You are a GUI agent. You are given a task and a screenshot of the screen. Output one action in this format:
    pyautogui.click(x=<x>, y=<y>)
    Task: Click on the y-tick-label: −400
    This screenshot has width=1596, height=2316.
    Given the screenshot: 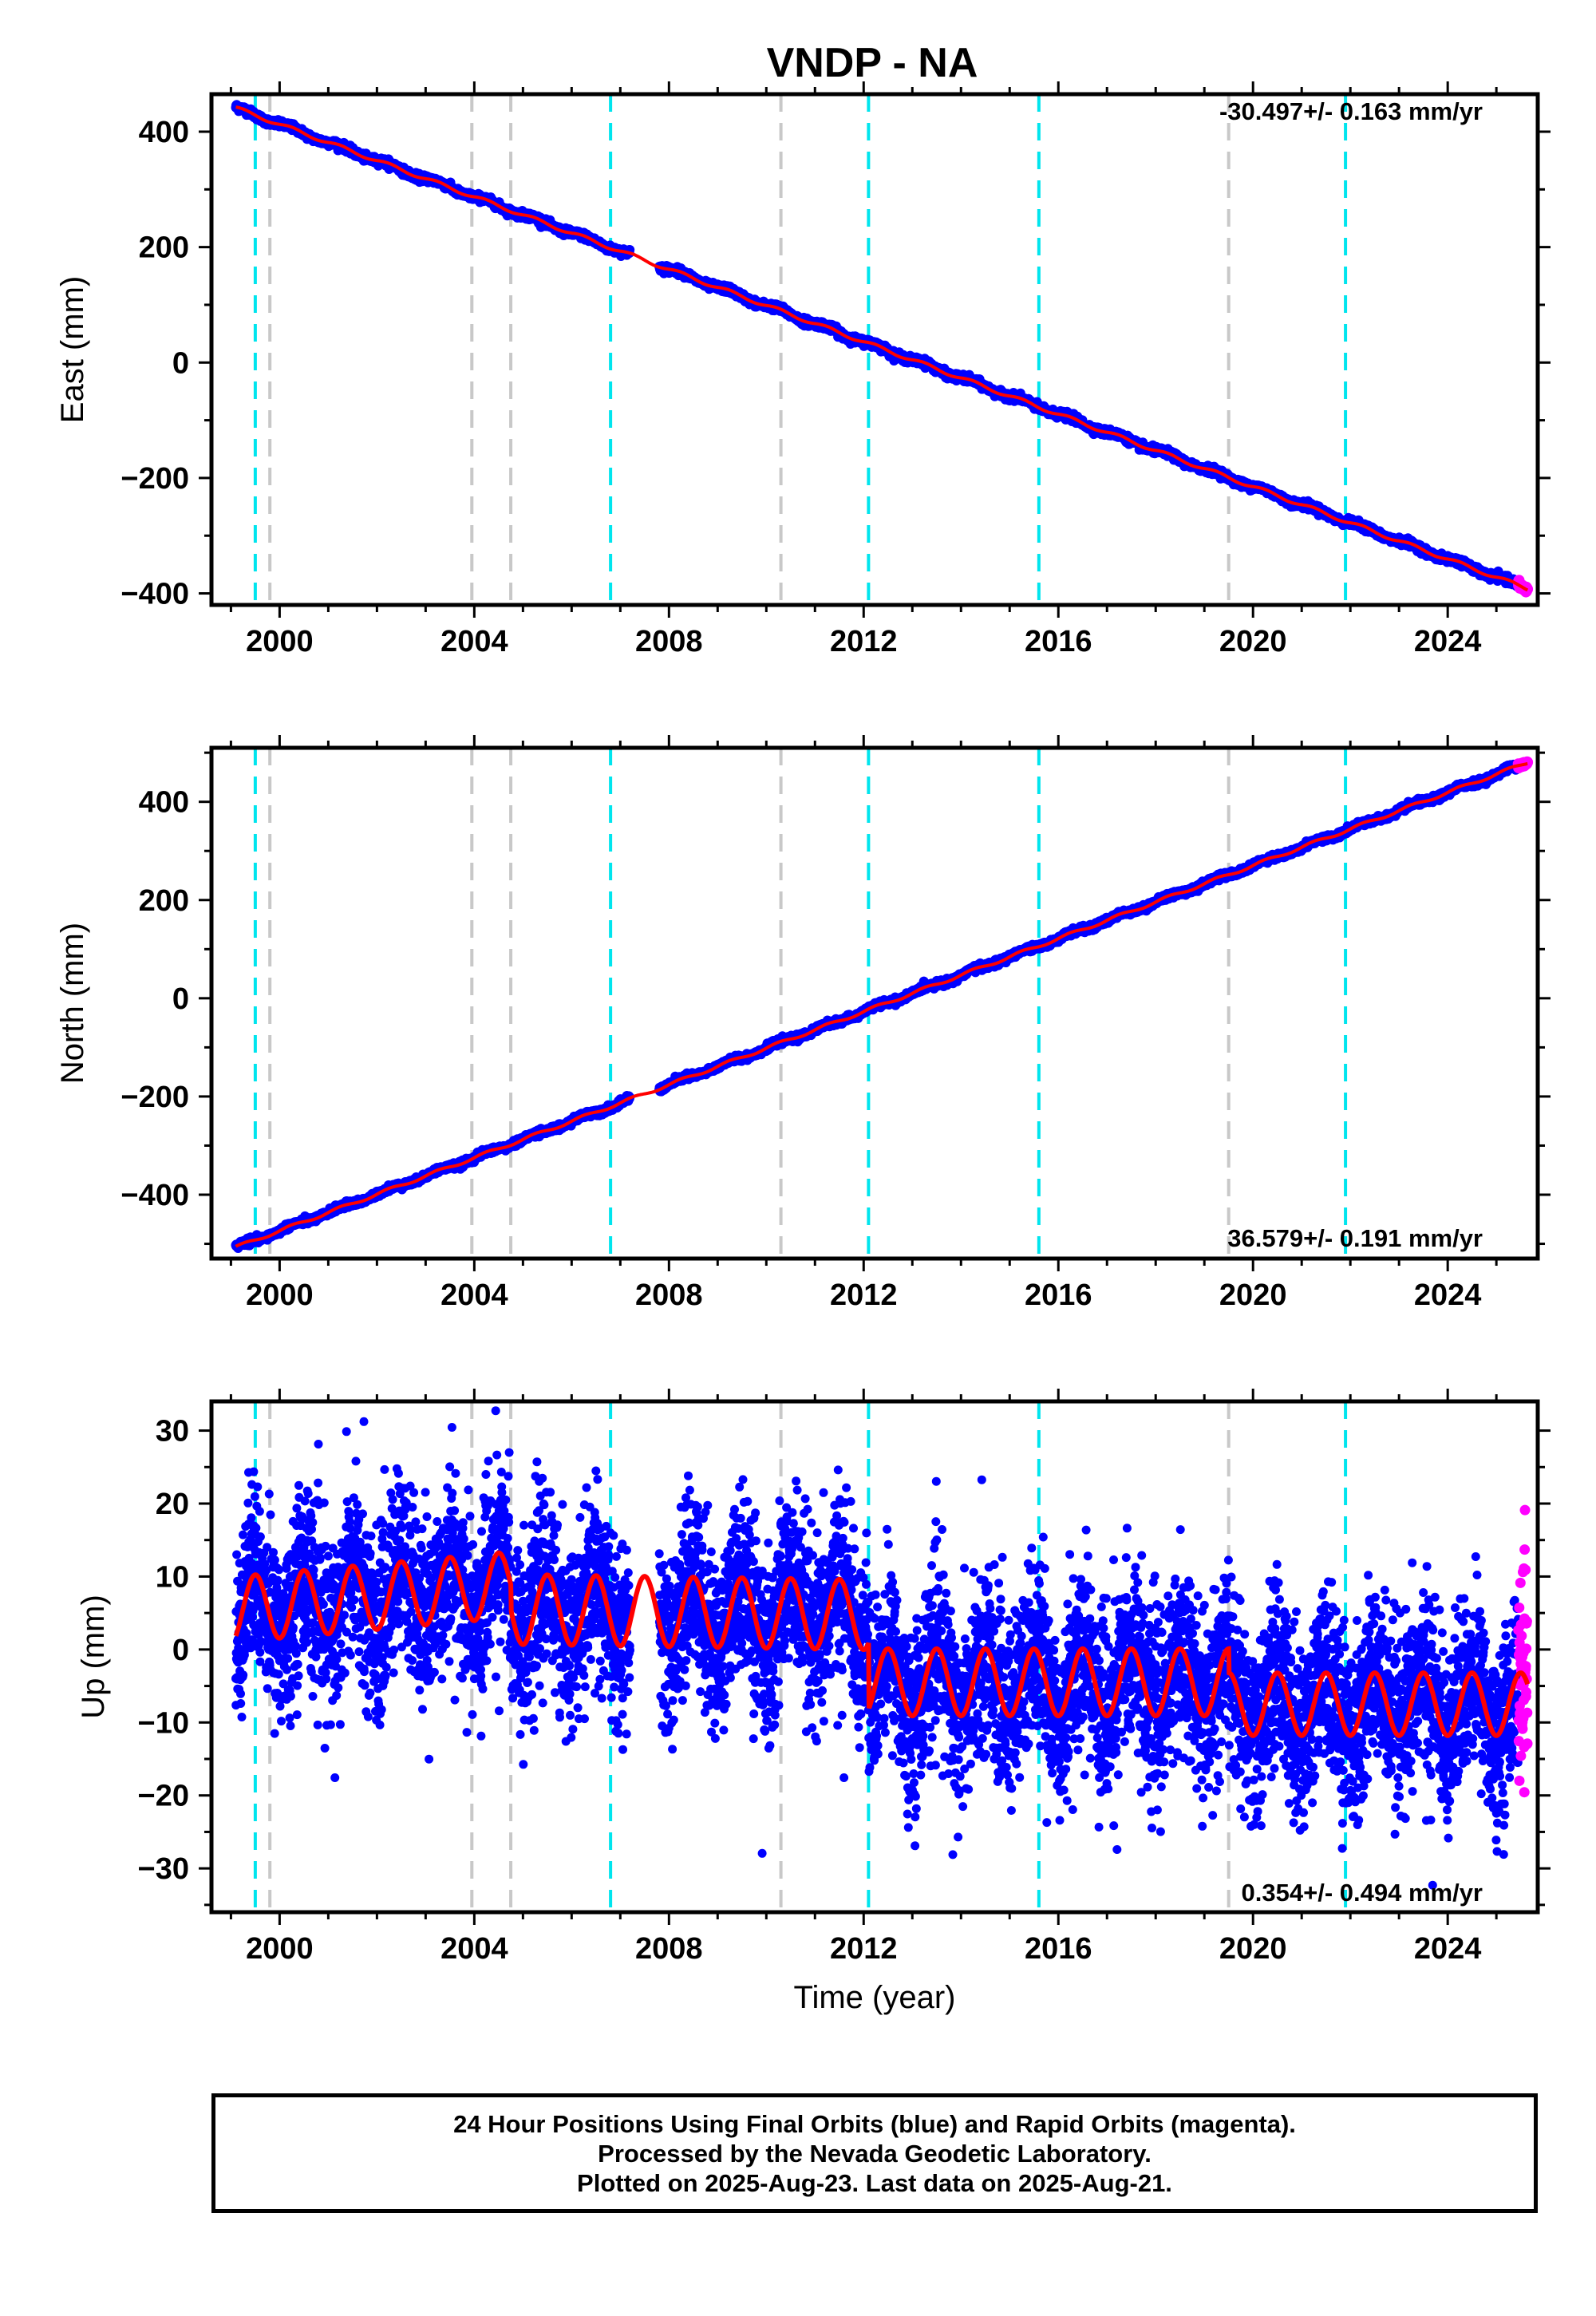 What is the action you would take?
    pyautogui.click(x=154, y=594)
    